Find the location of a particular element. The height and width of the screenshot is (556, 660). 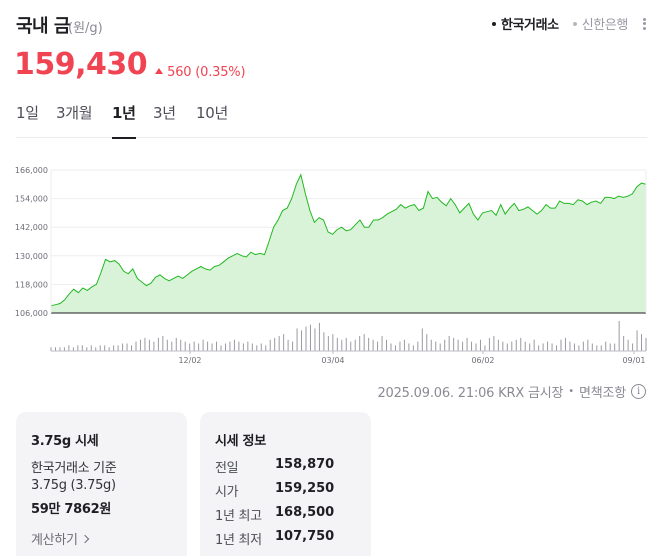

y-tick-label: 130,000 is located at coordinates (31, 256).